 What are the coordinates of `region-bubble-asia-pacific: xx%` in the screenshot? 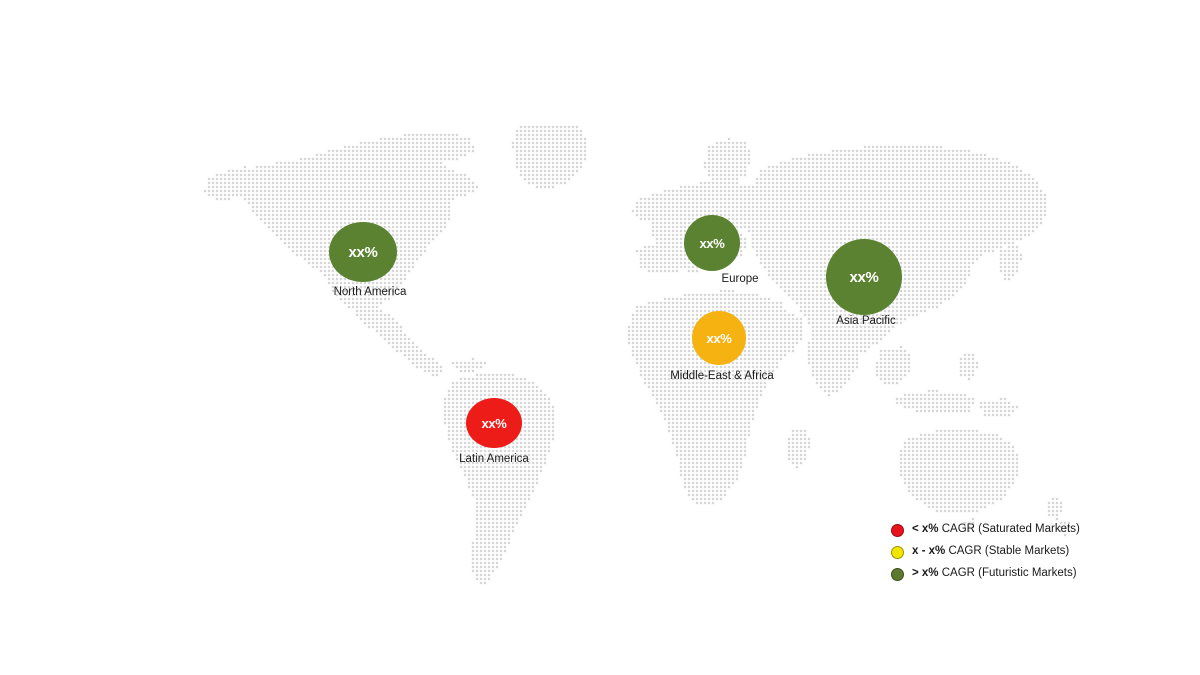 It's located at (864, 277).